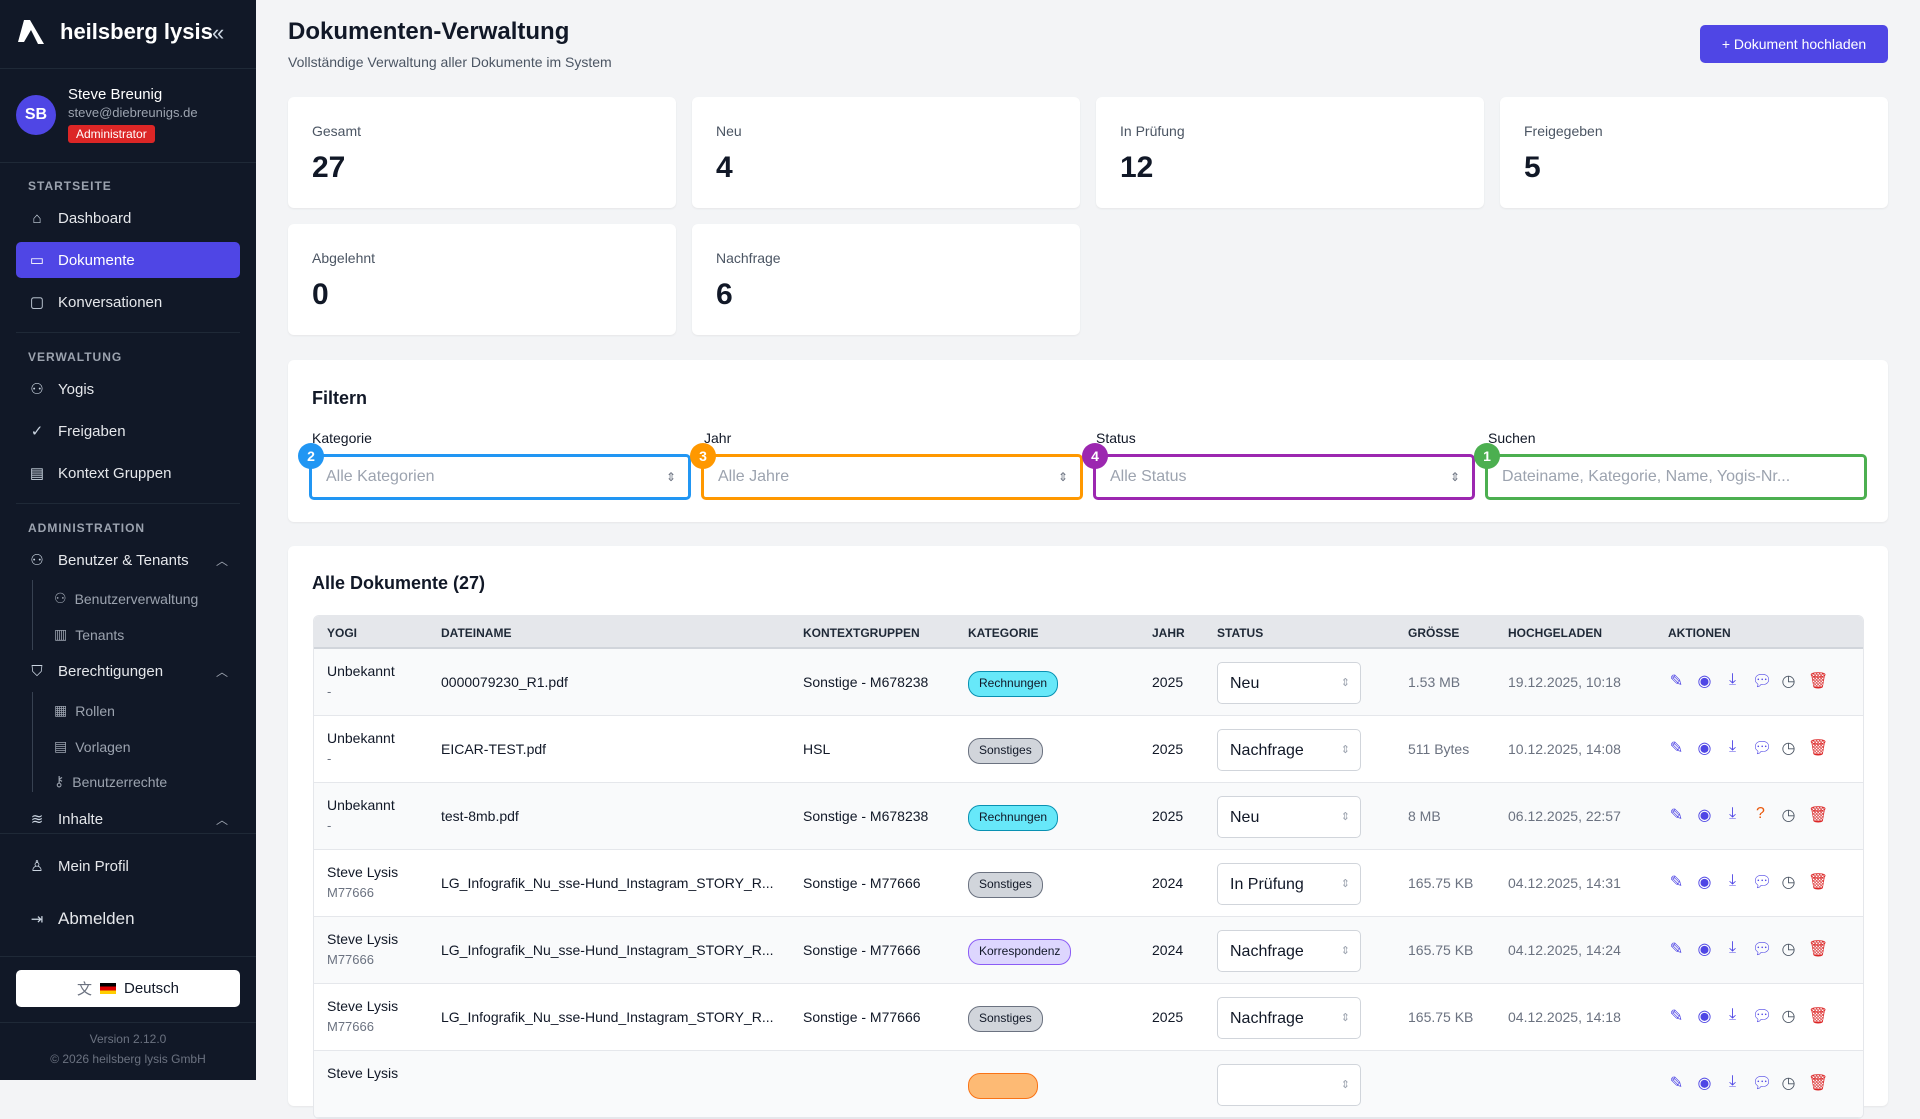  Describe the element at coordinates (1748, 1083) in the screenshot. I see `actions: ✎ ◉ ⤓ 💬︎ ◷ 🗑︎` at that location.